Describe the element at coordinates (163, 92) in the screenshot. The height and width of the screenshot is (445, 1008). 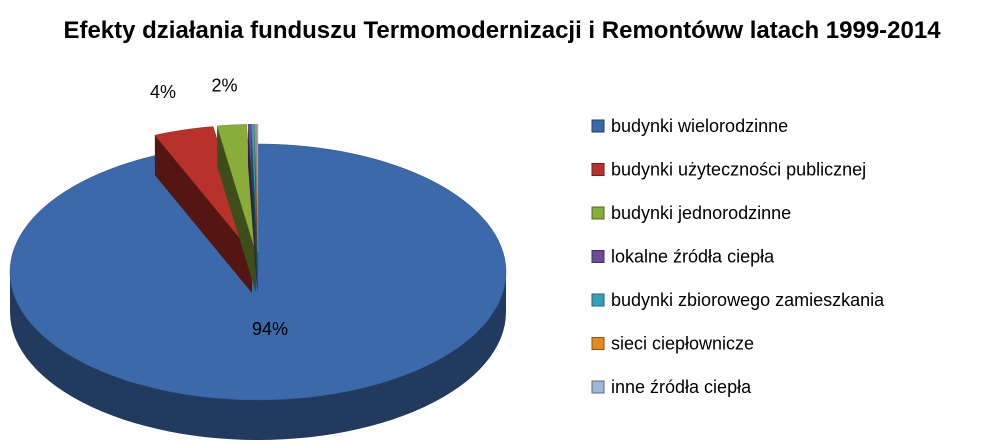
I see `data-label: 4%` at that location.